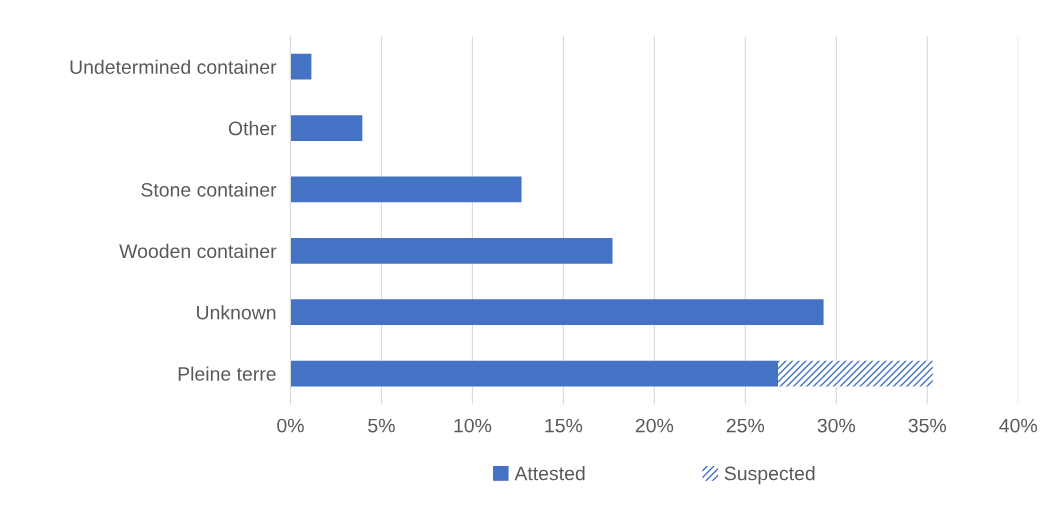 The image size is (1064, 515). Describe the element at coordinates (549, 473) in the screenshot. I see `legend-label: Attested` at that location.